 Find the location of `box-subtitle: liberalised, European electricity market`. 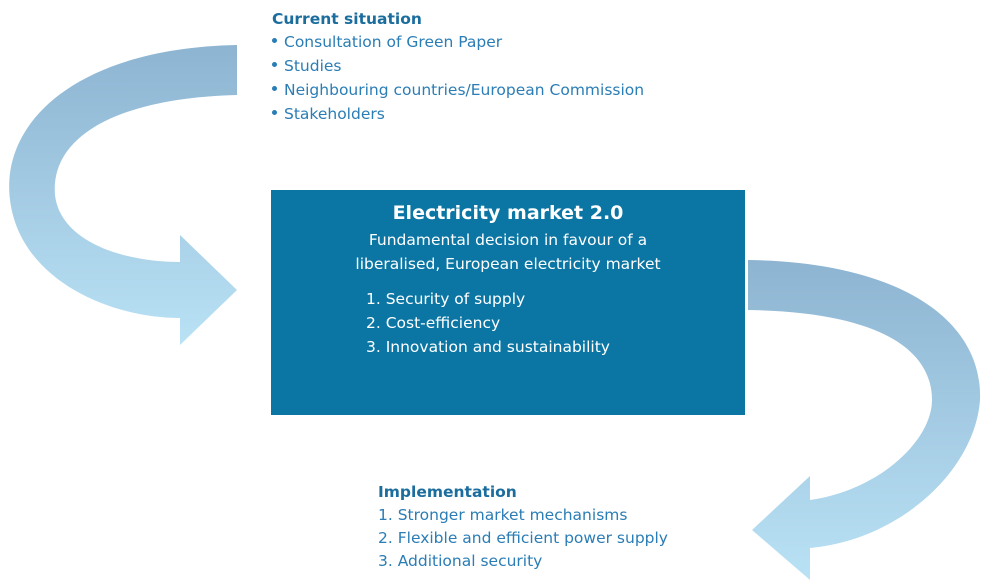

box-subtitle: liberalised, European electricity market is located at coordinates (508, 264).